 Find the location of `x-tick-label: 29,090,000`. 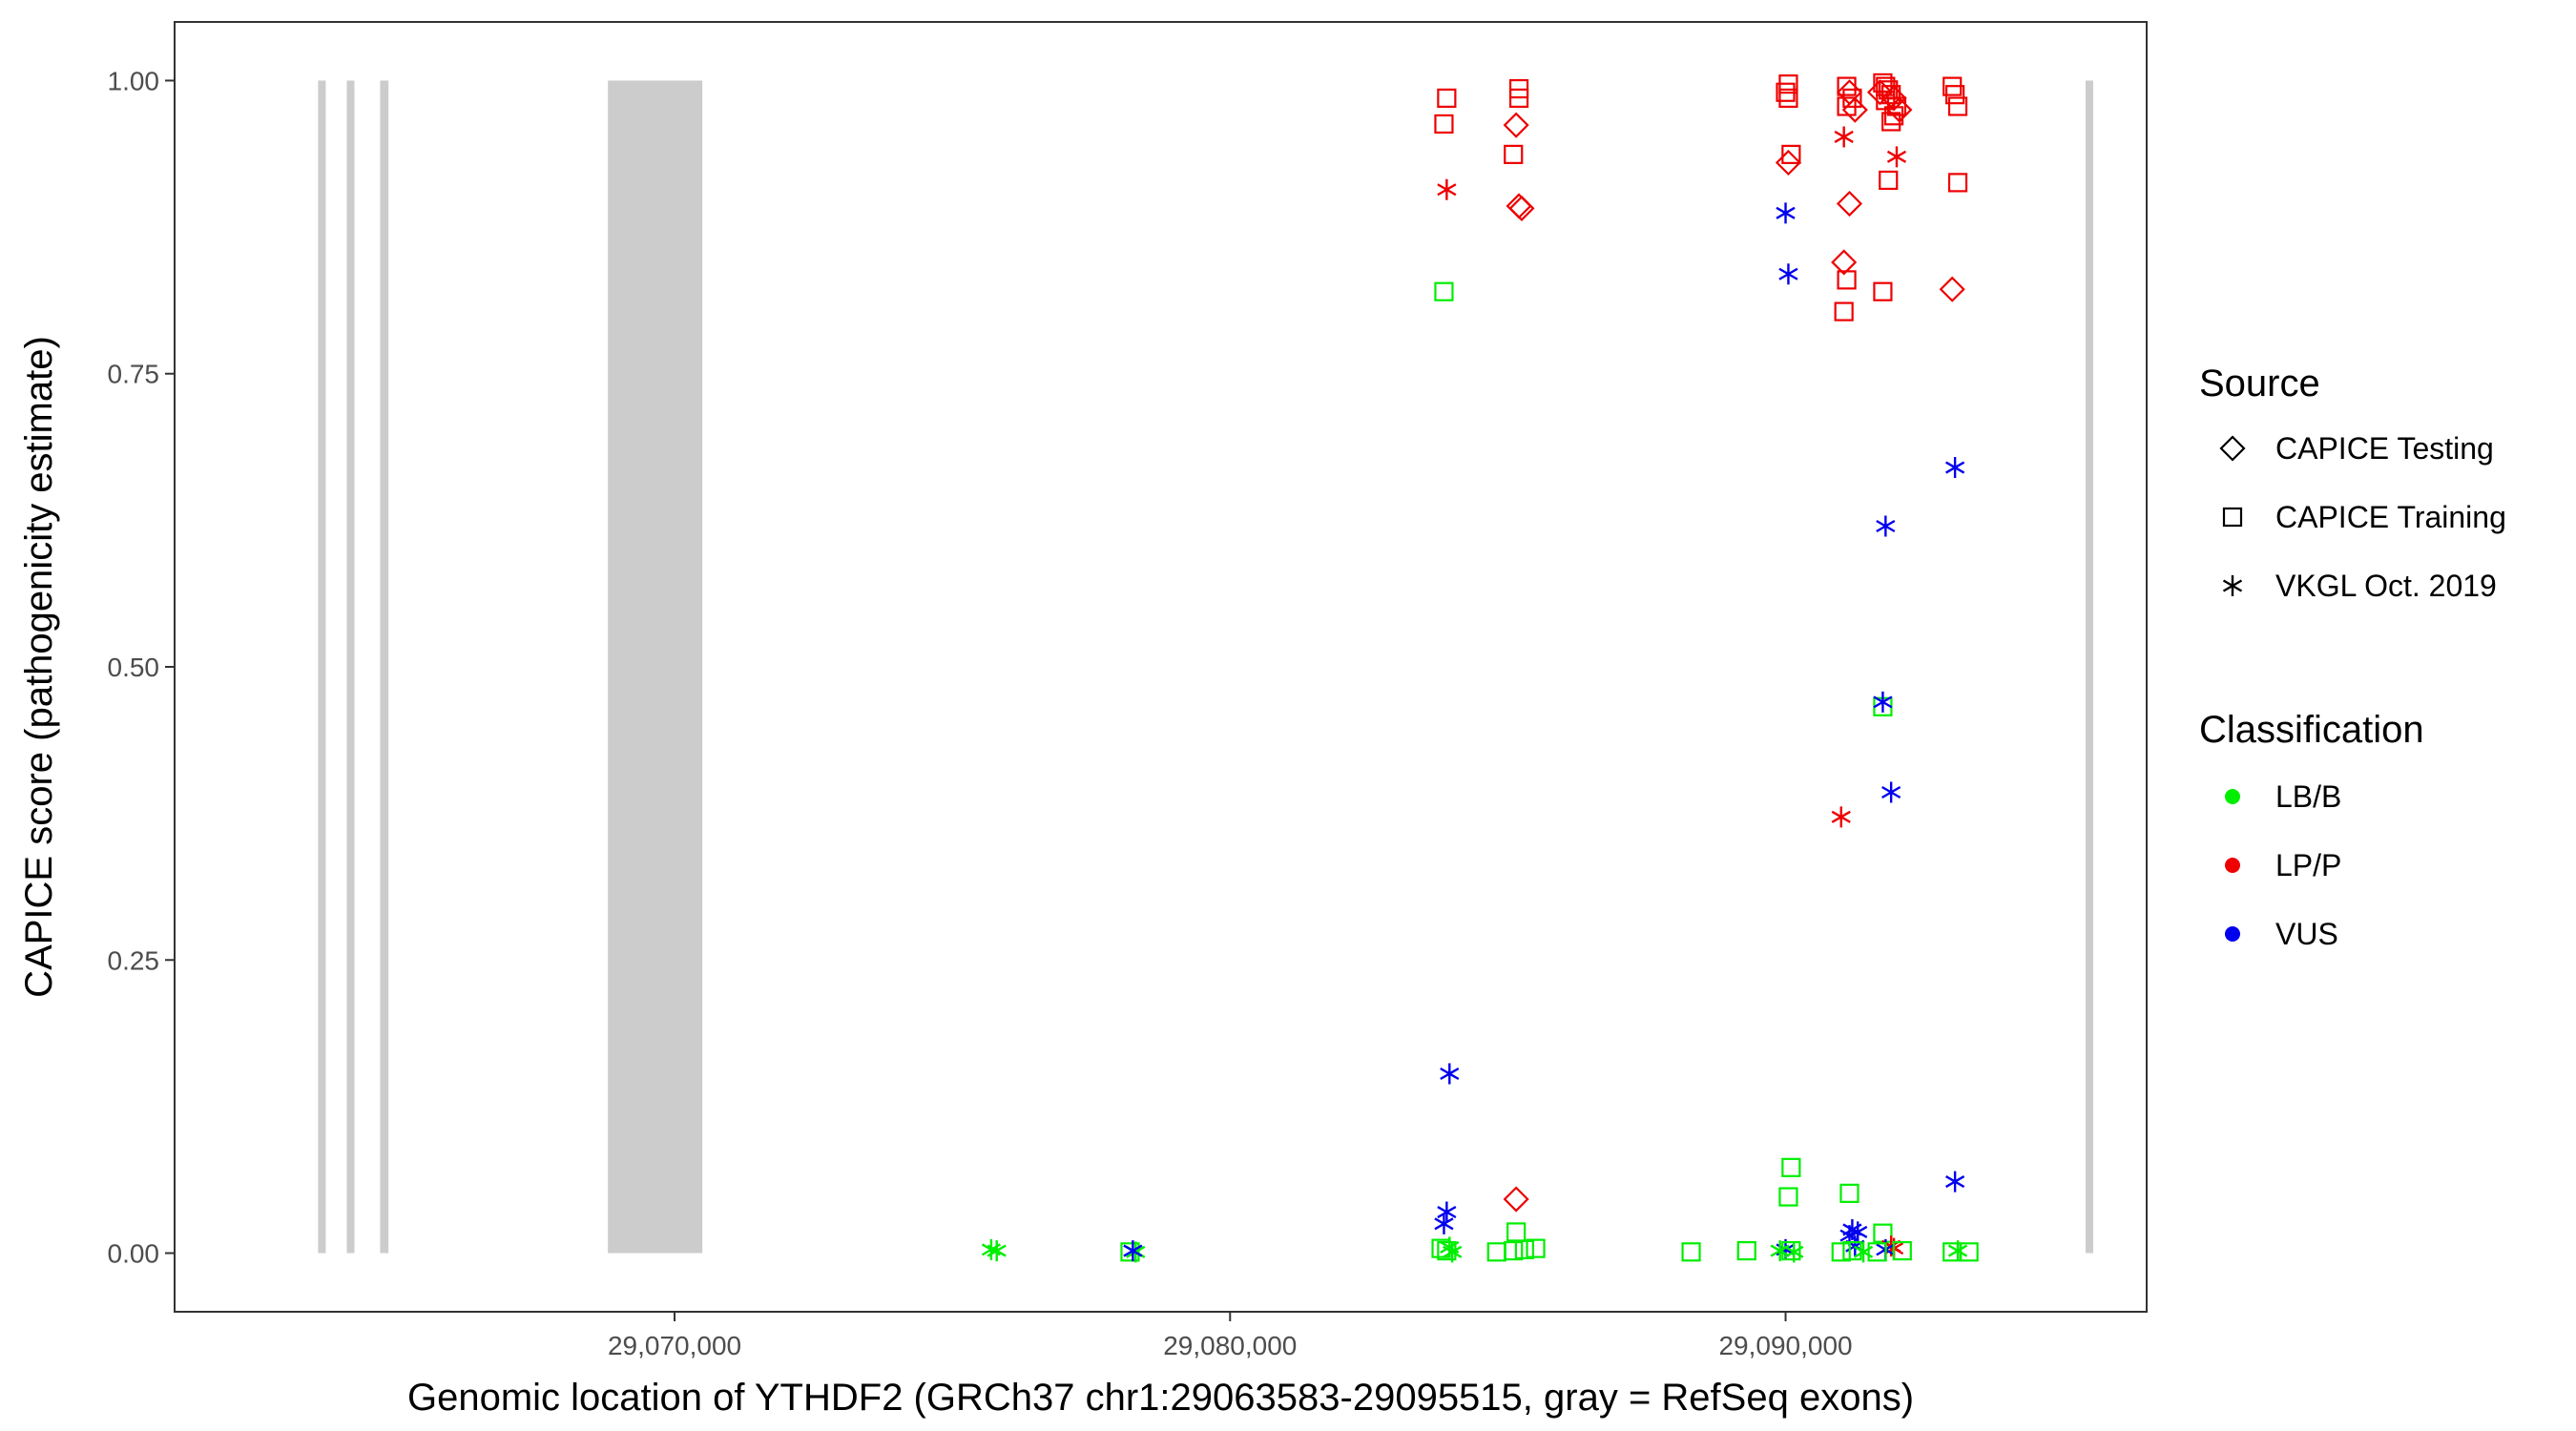

x-tick-label: 29,090,000 is located at coordinates (1785, 1345).